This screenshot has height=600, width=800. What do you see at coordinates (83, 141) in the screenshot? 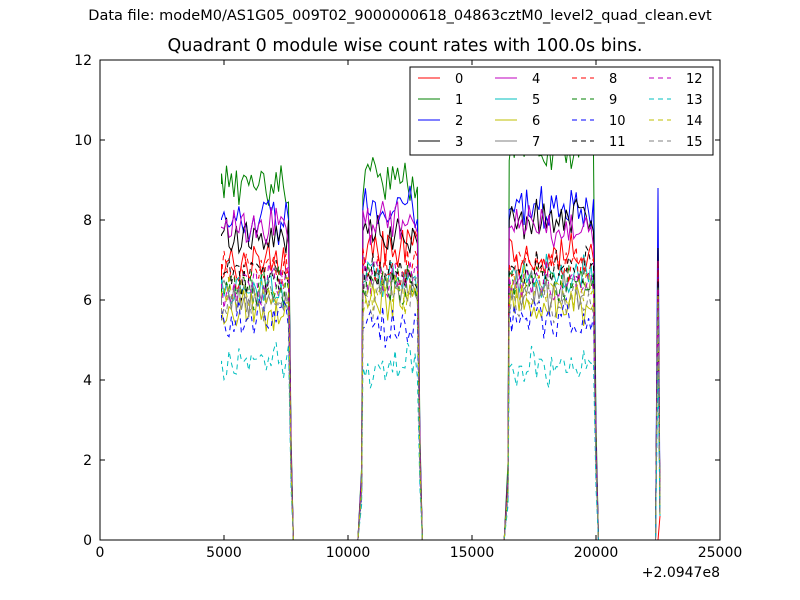
I see `y-tick-label: 10` at bounding box center [83, 141].